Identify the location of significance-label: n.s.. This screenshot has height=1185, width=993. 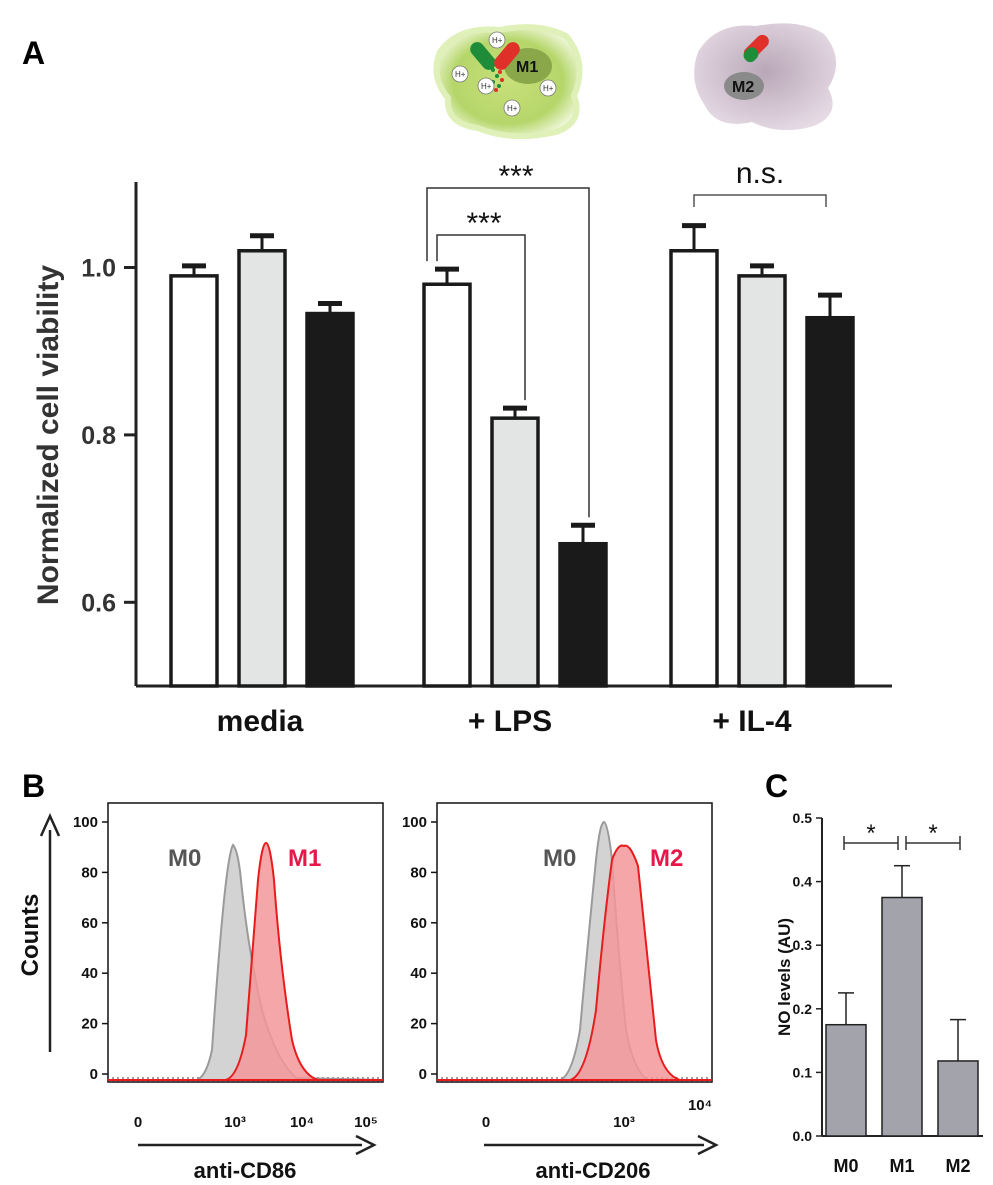
(760, 173).